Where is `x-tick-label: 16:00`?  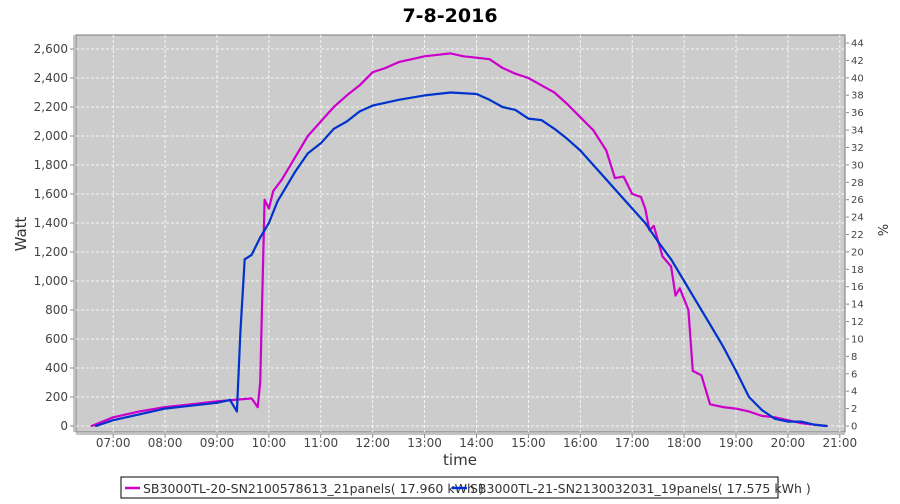 x-tick-label: 16:00 is located at coordinates (580, 443).